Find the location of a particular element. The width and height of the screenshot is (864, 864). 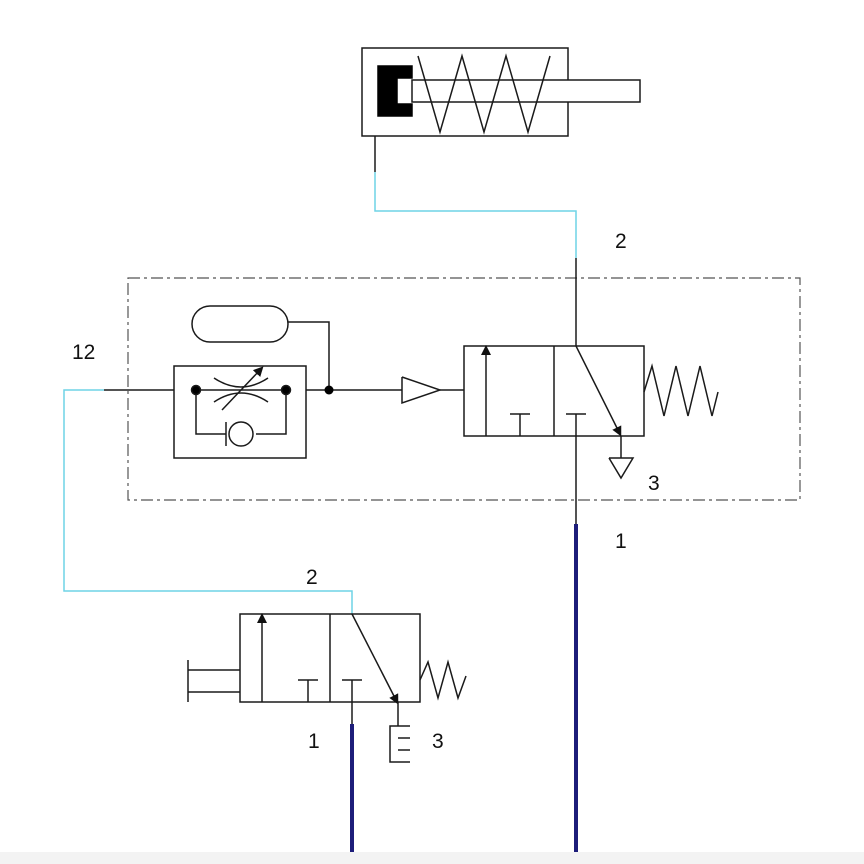

junction-dot-left is located at coordinates (196, 390).